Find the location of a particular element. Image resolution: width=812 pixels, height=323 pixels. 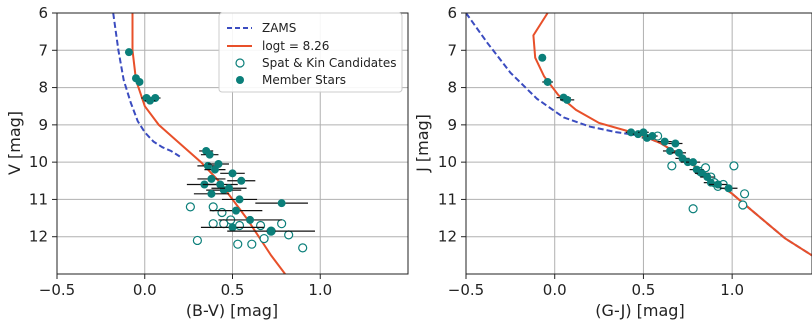

y-axis-label-right: J [mag] is located at coordinates (422, 143).